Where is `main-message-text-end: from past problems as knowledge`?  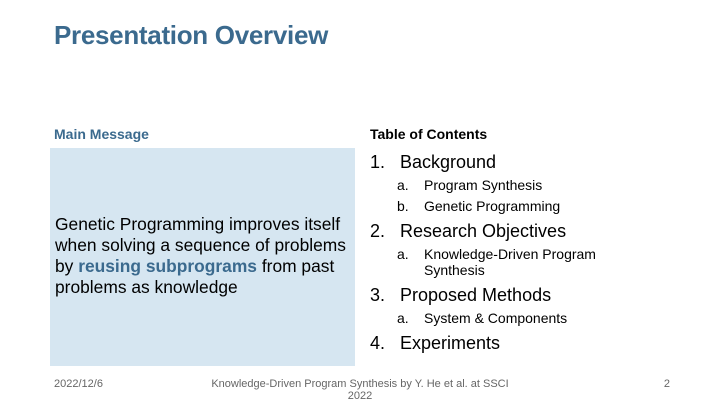 main-message-text-end: from past problems as knowledge is located at coordinates (195, 276).